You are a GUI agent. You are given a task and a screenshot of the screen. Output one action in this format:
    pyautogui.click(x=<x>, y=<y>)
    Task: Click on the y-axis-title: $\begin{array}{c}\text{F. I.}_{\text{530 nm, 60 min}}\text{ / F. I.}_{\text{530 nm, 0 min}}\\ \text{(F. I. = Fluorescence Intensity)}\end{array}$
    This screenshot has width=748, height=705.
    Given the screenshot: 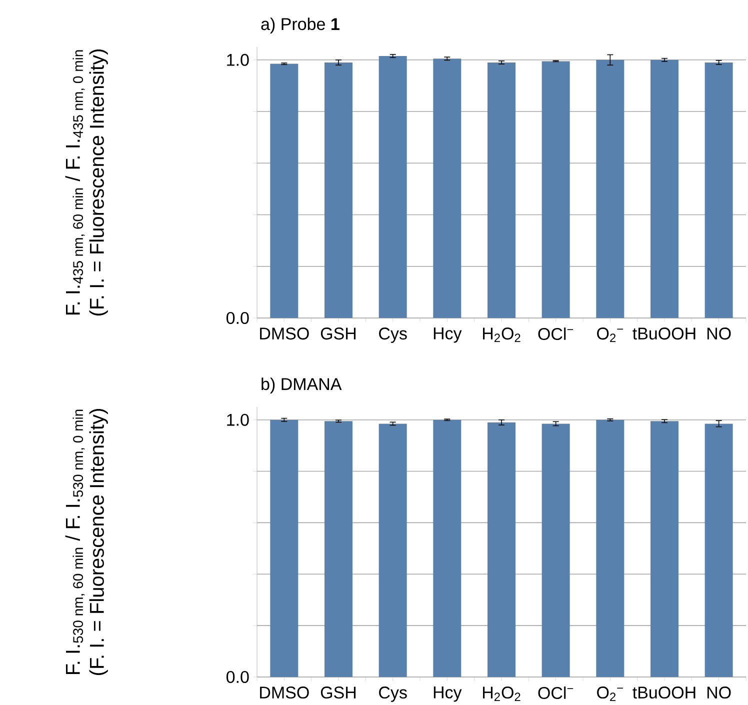 What is the action you would take?
    pyautogui.click(x=86, y=541)
    